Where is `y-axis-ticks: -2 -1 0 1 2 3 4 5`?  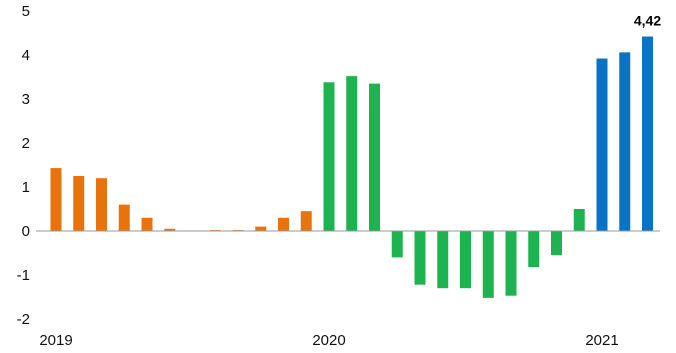 y-axis-ticks: -2 -1 0 1 2 3 4 5 is located at coordinates (23, 165).